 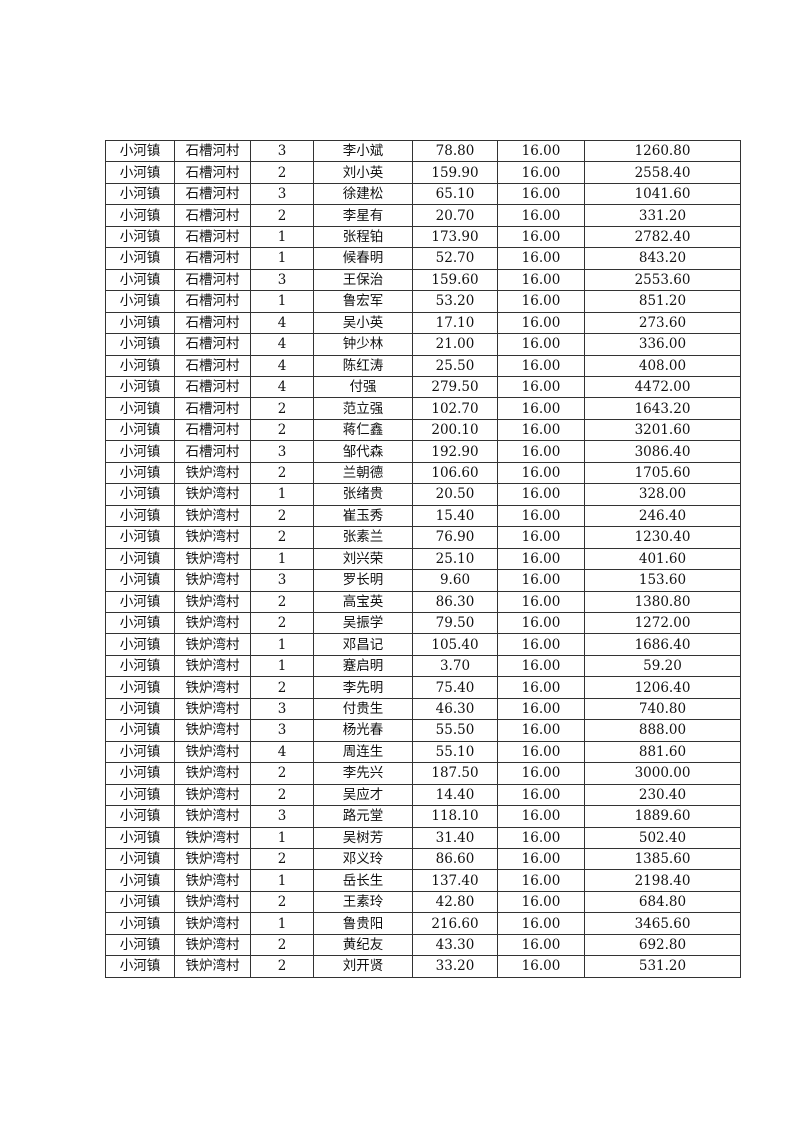 What do you see at coordinates (423, 773) in the screenshot?
I see `table-row: 小河镇 铁炉湾村 2 李先兴 187.50 16.00 3000.00` at bounding box center [423, 773].